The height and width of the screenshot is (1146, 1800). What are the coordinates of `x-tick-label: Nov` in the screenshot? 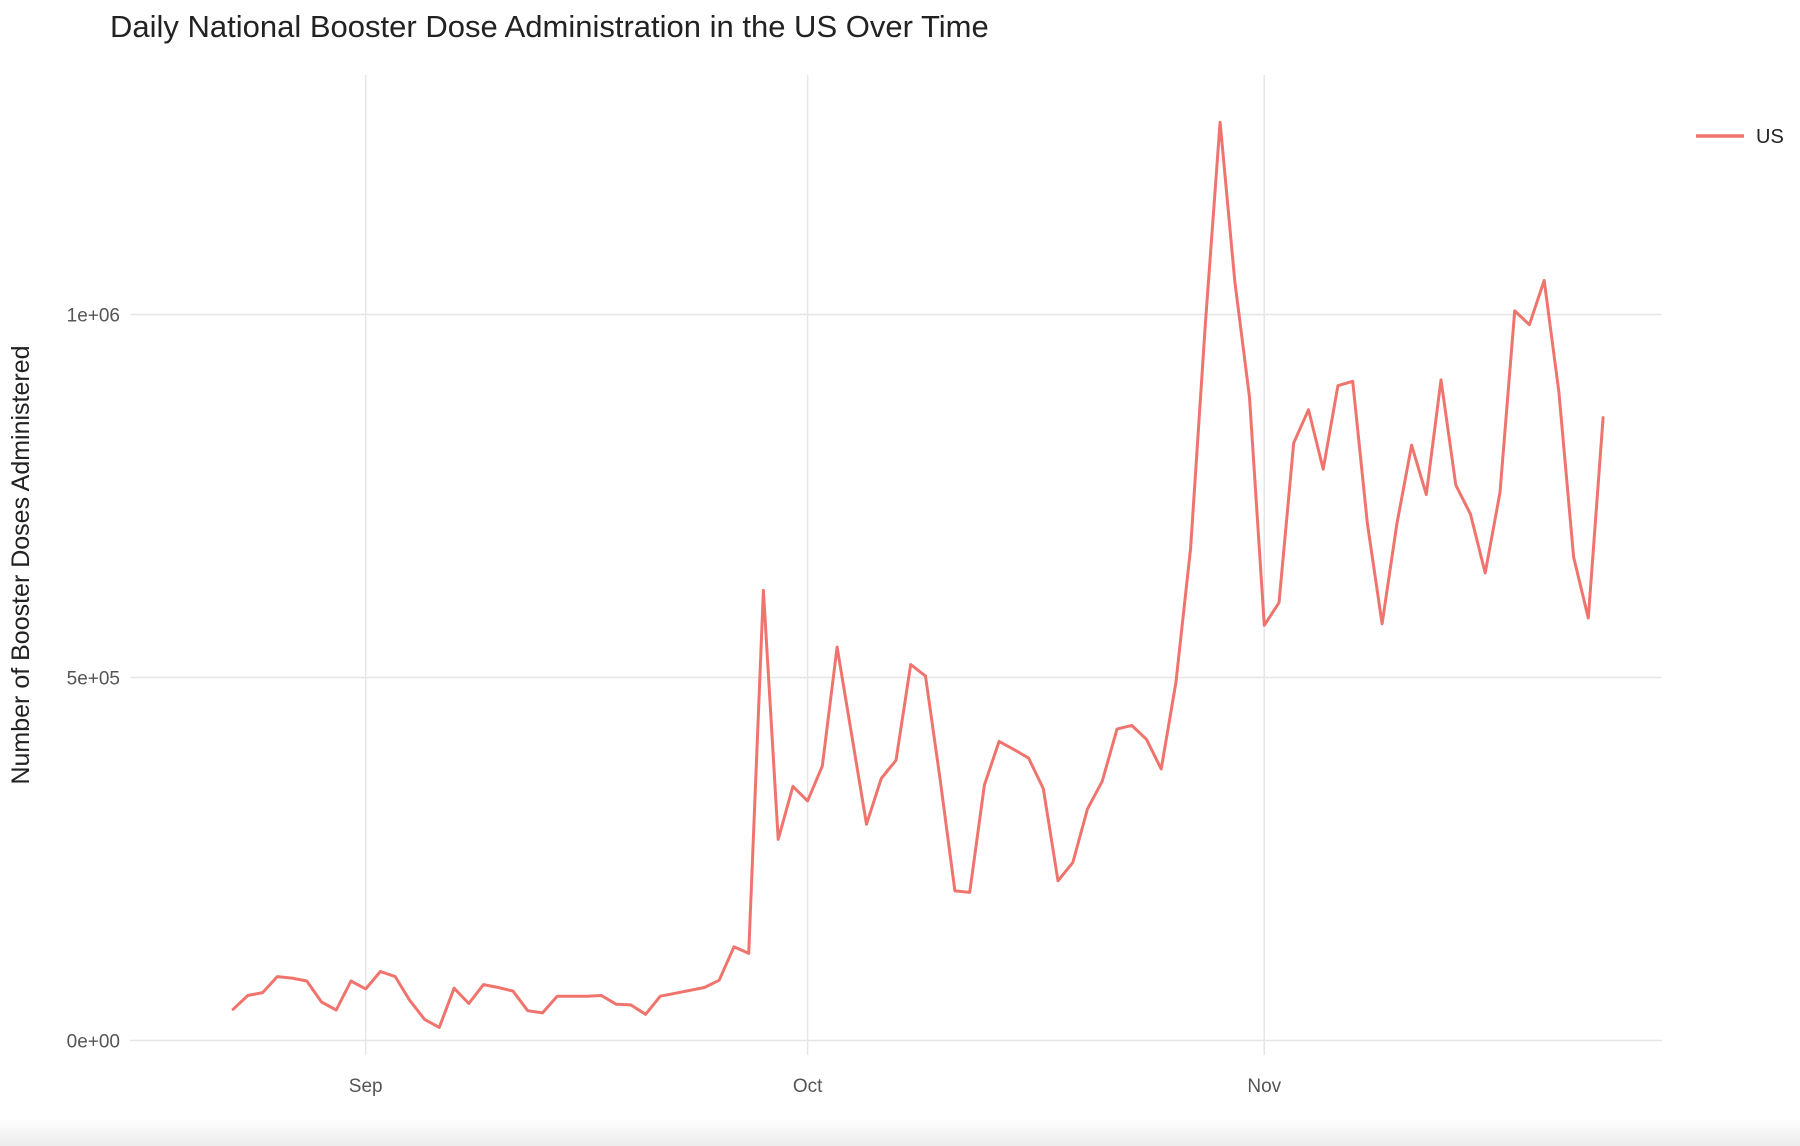 It's located at (1264, 1086).